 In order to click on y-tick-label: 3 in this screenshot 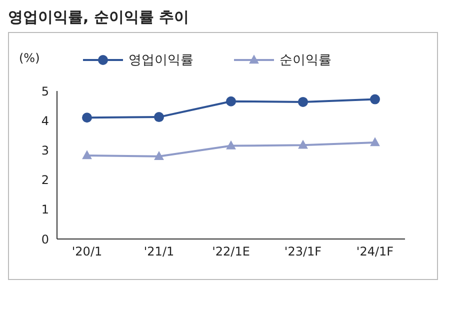, I will do `click(45, 150)`.